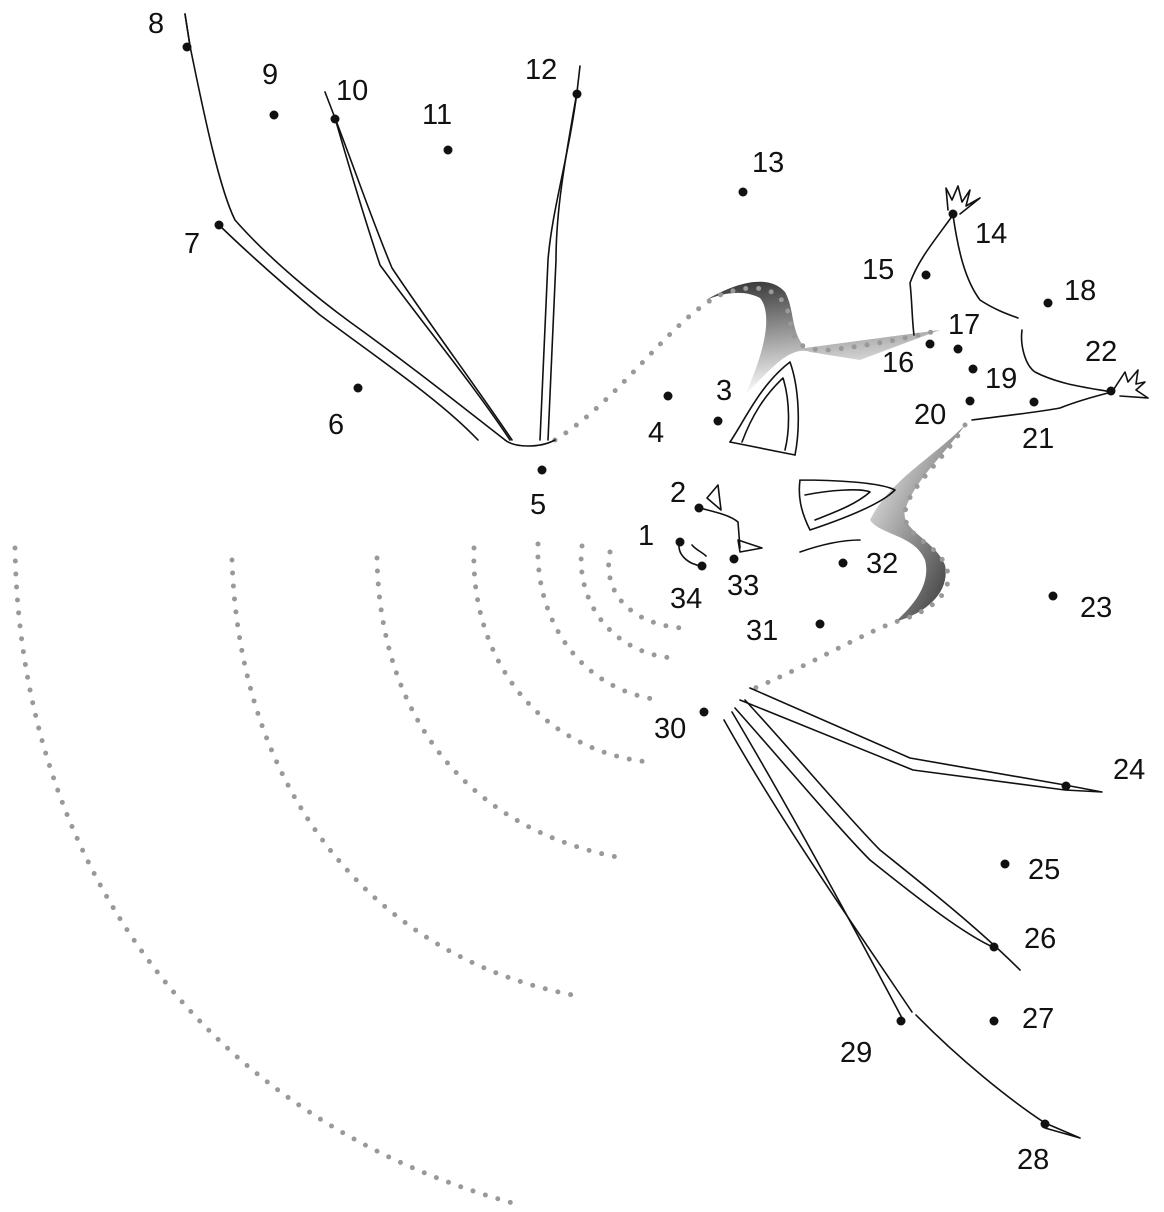 The width and height of the screenshot is (1164, 1212). What do you see at coordinates (896, 270) in the screenshot?
I see `point-15: 15` at bounding box center [896, 270].